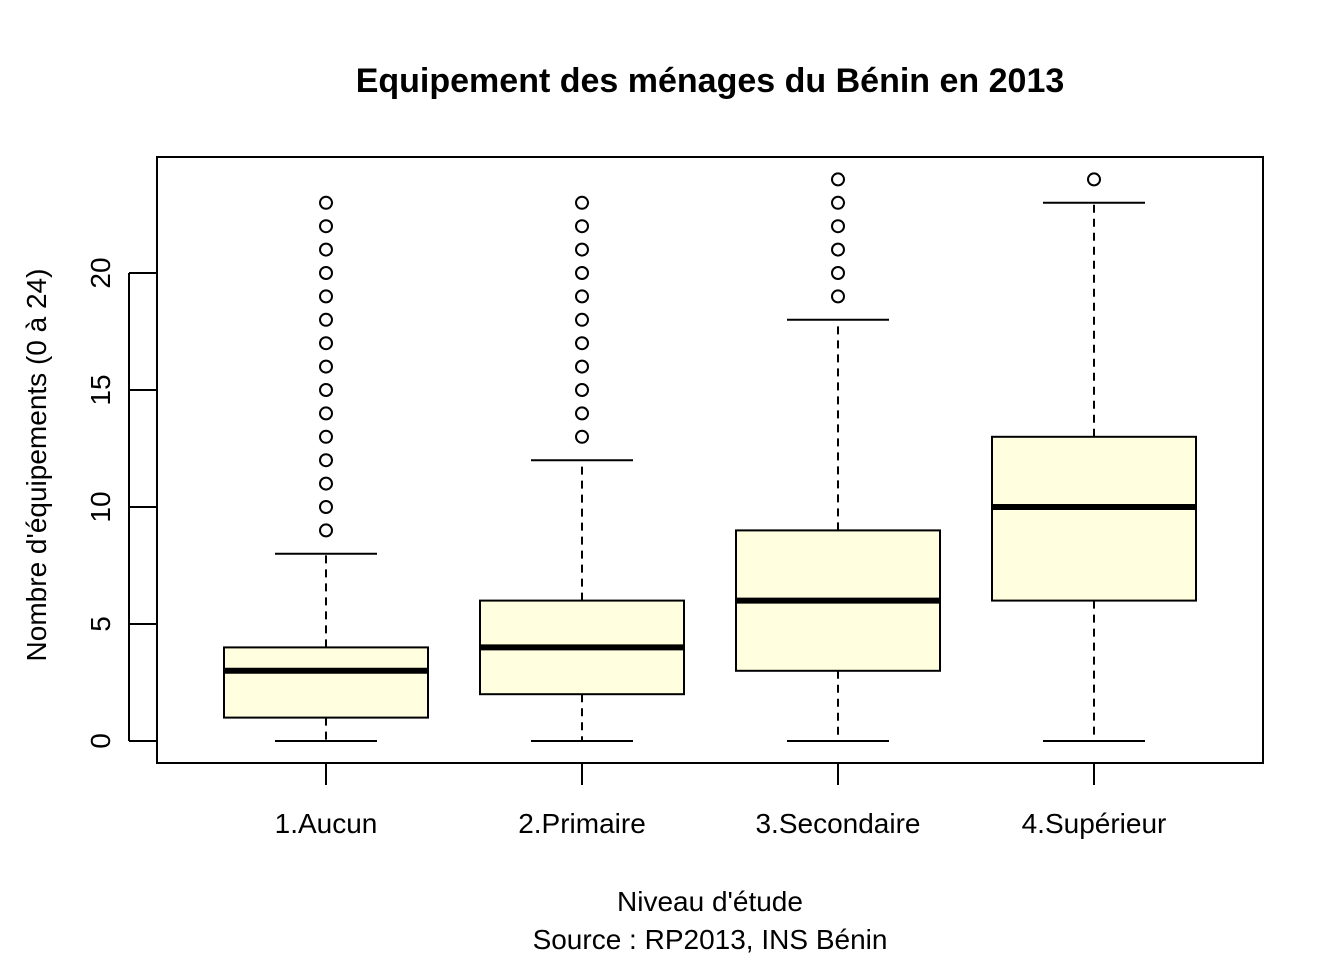 The width and height of the screenshot is (1344, 965). What do you see at coordinates (710, 939) in the screenshot?
I see `source-caption: Source : RP2013, INS Bénin` at bounding box center [710, 939].